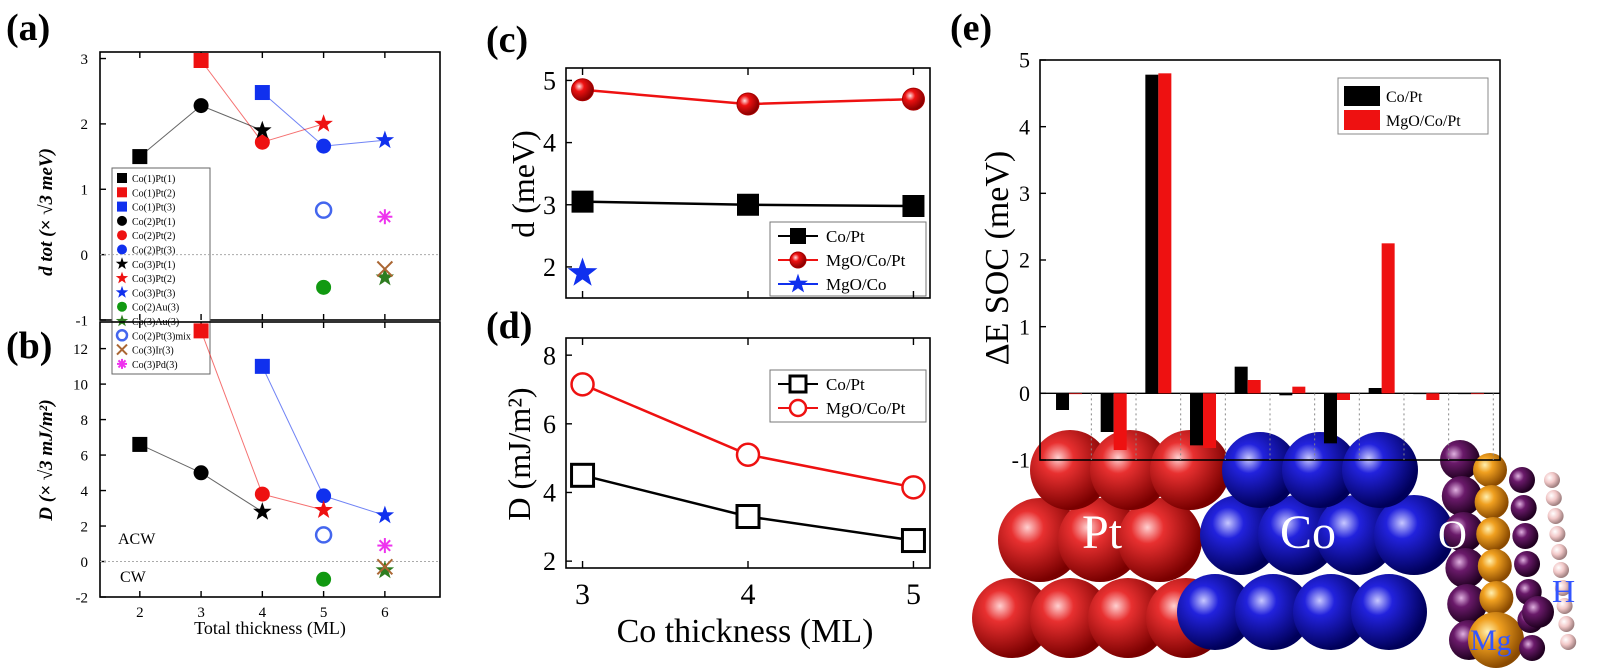 The image size is (1600, 669). I want to click on y-tick-label: -1, so click(82, 321).